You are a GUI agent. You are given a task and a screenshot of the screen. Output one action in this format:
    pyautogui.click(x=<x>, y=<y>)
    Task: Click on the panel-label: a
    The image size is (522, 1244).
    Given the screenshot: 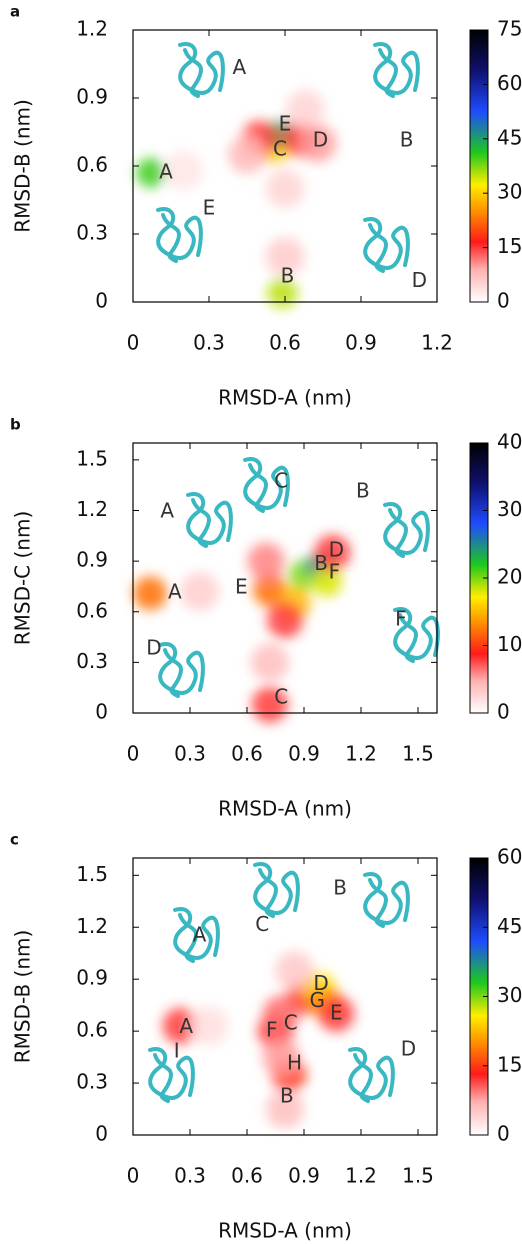 What is the action you would take?
    pyautogui.click(x=15, y=12)
    